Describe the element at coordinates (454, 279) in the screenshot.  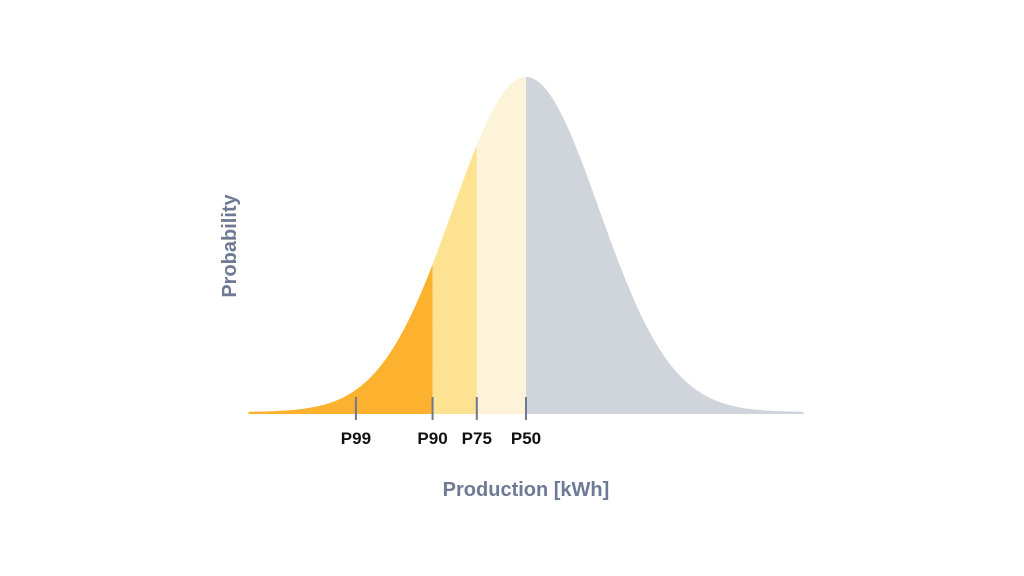
I see `region-p90-p75` at that location.